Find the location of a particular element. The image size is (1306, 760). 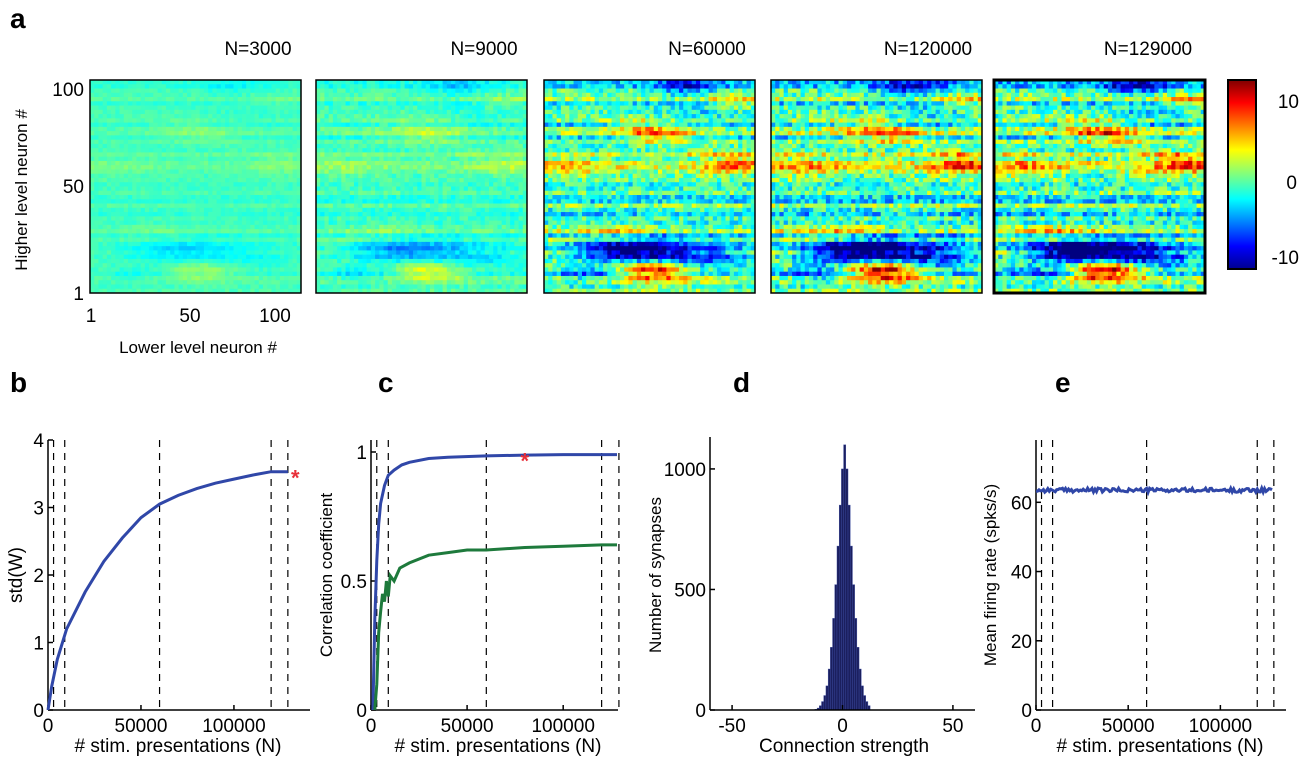

heatmap-title-2: N=9000 is located at coordinates (483, 49).